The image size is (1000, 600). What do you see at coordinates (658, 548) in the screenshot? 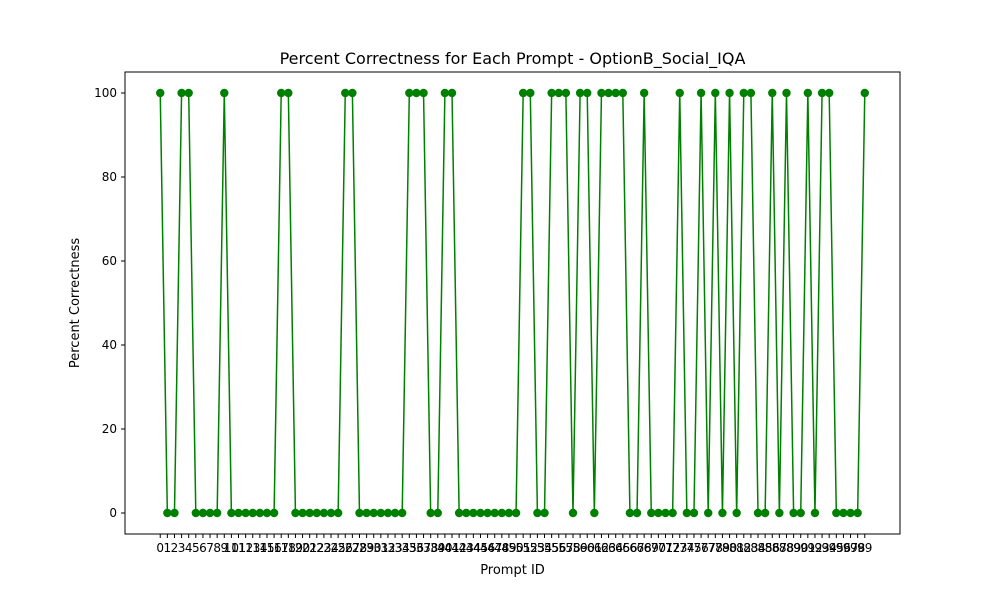
I see `x-tick-label: 70` at bounding box center [658, 548].